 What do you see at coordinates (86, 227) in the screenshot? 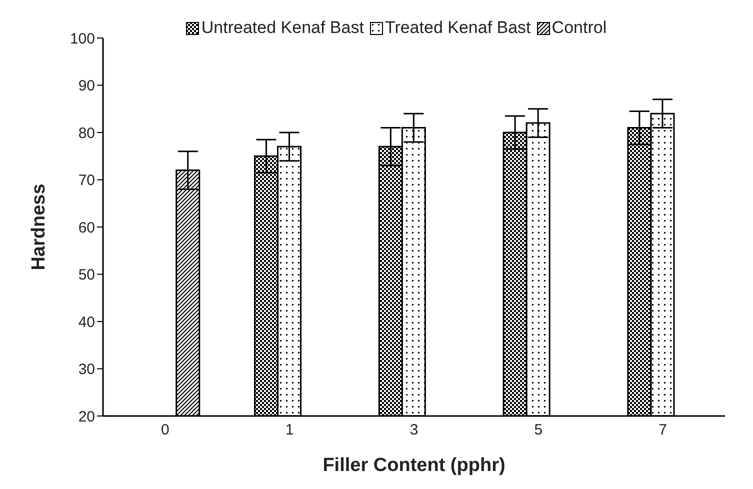
I see `y-tick-label: 60` at bounding box center [86, 227].